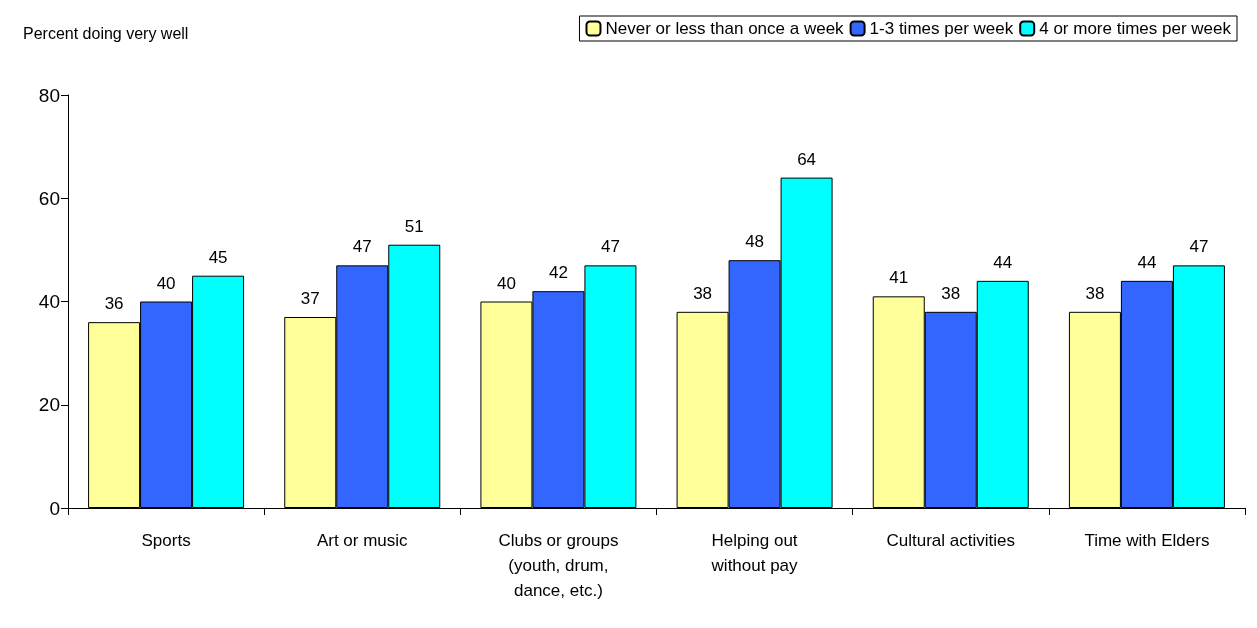  I want to click on x-tick-label: Sports, so click(166, 540).